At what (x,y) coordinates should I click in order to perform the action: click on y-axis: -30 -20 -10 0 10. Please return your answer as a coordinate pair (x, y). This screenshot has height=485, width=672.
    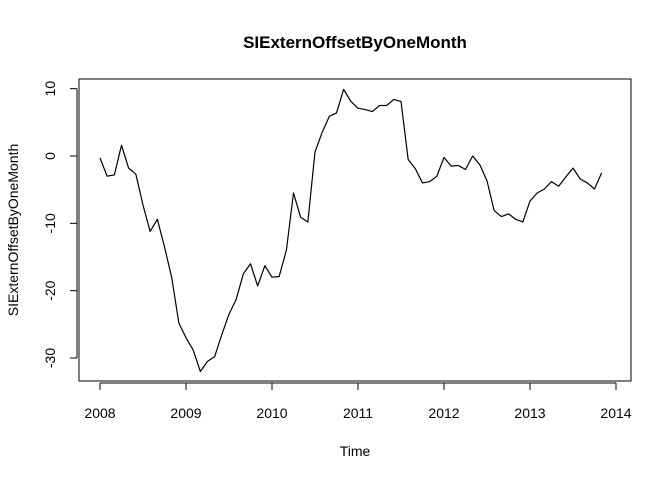
    Looking at the image, I should click on (60, 224).